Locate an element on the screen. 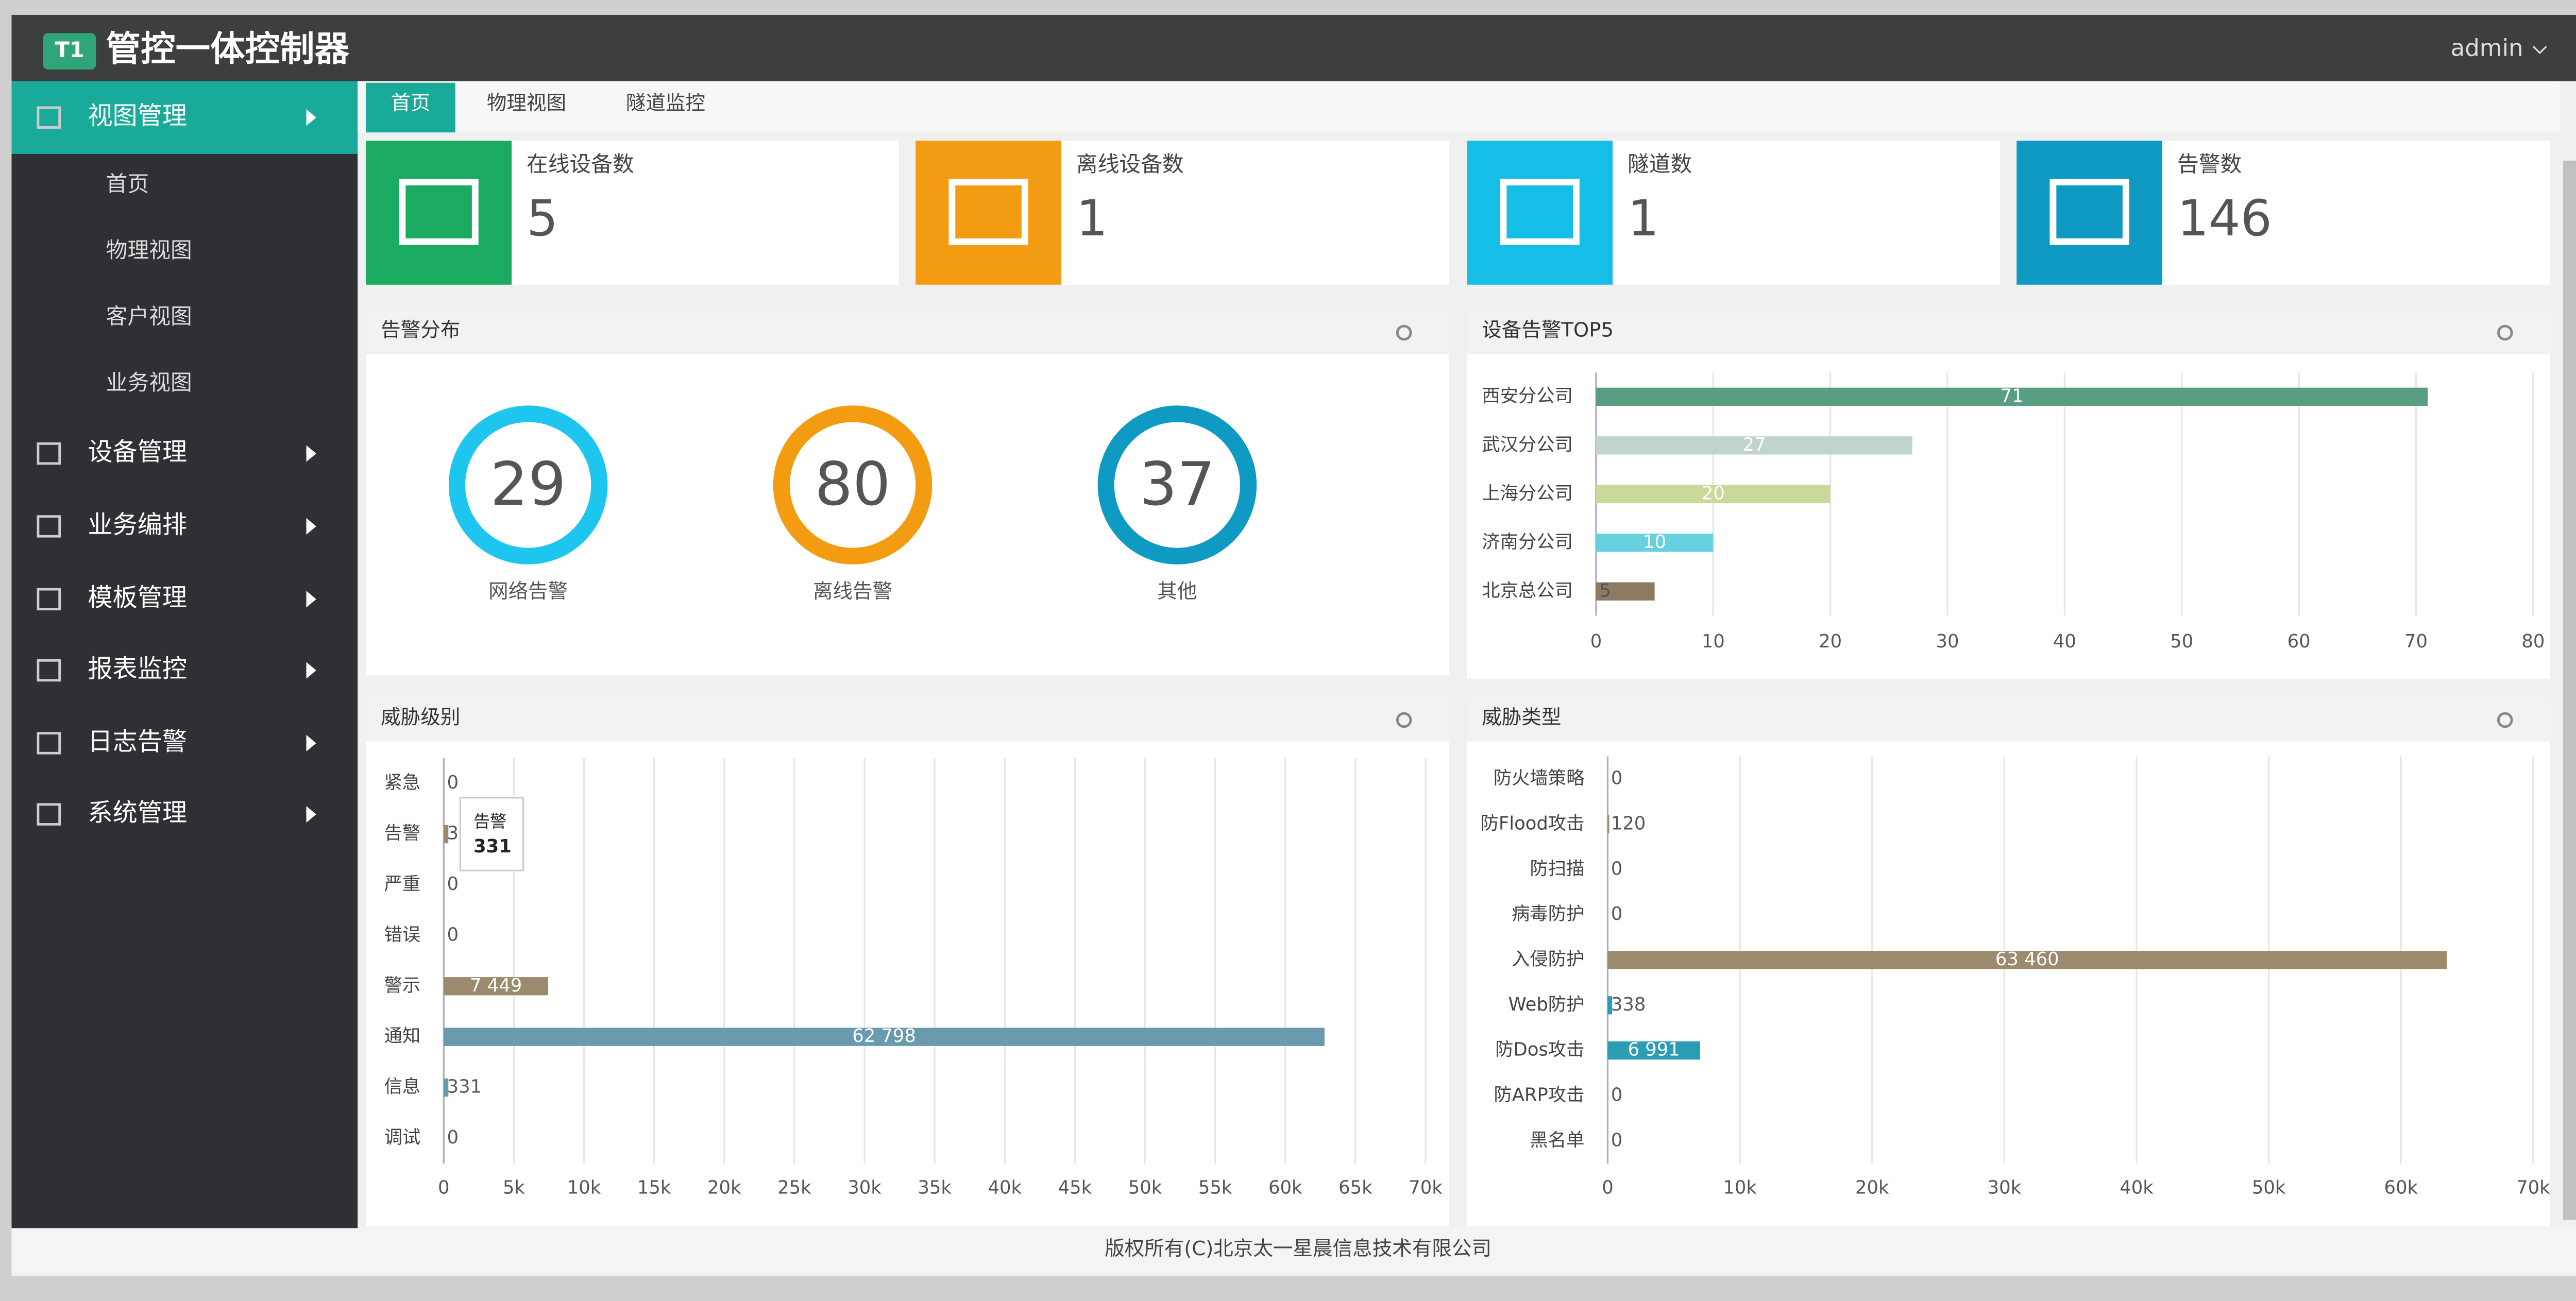 The image size is (2576, 1301). active-menu is located at coordinates (184, 117).